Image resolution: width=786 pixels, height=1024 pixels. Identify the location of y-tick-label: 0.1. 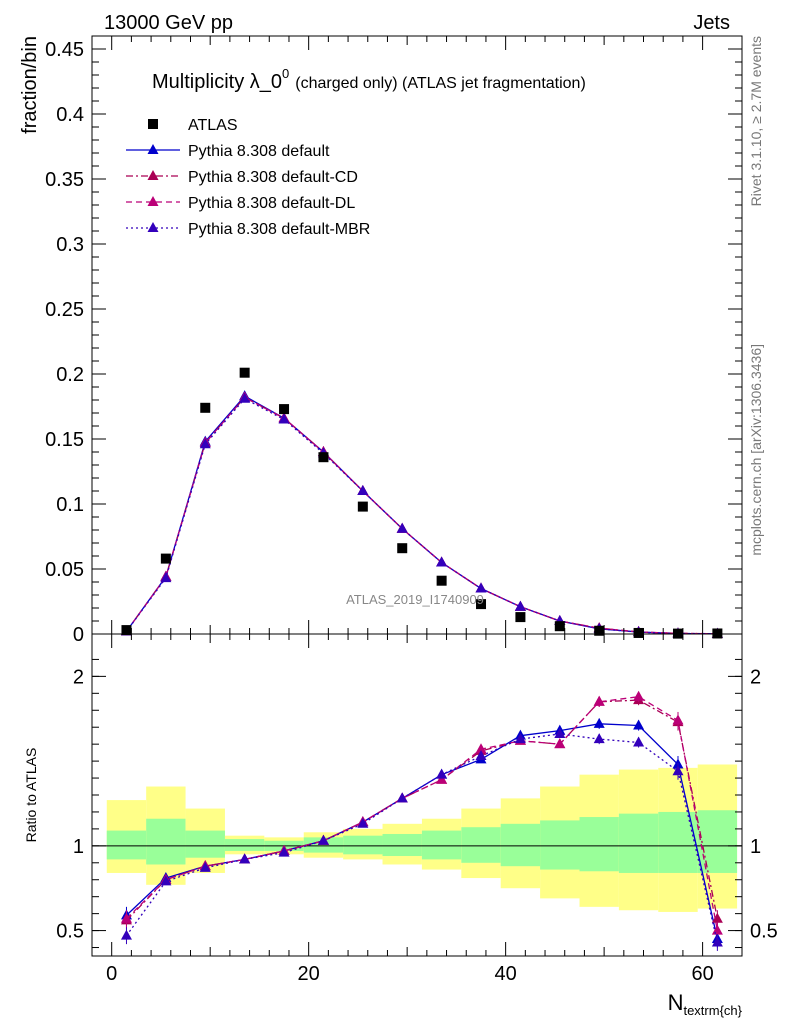
(70, 505).